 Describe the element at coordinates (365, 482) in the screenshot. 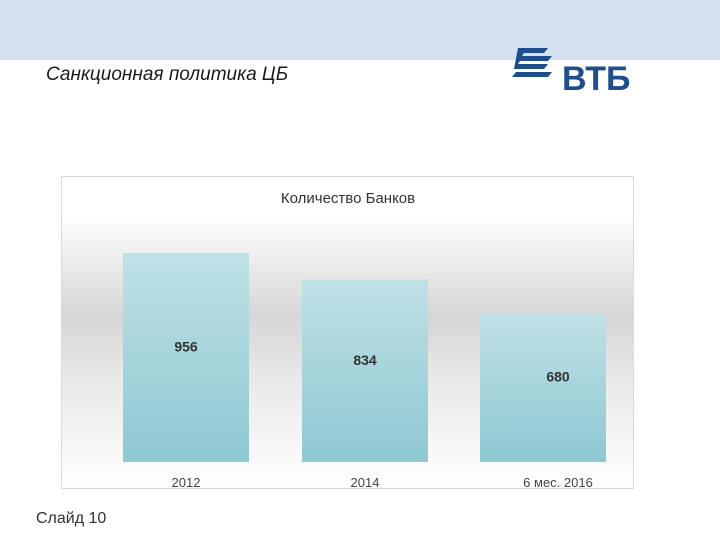

I see `x-tick-label-2: 2014` at that location.